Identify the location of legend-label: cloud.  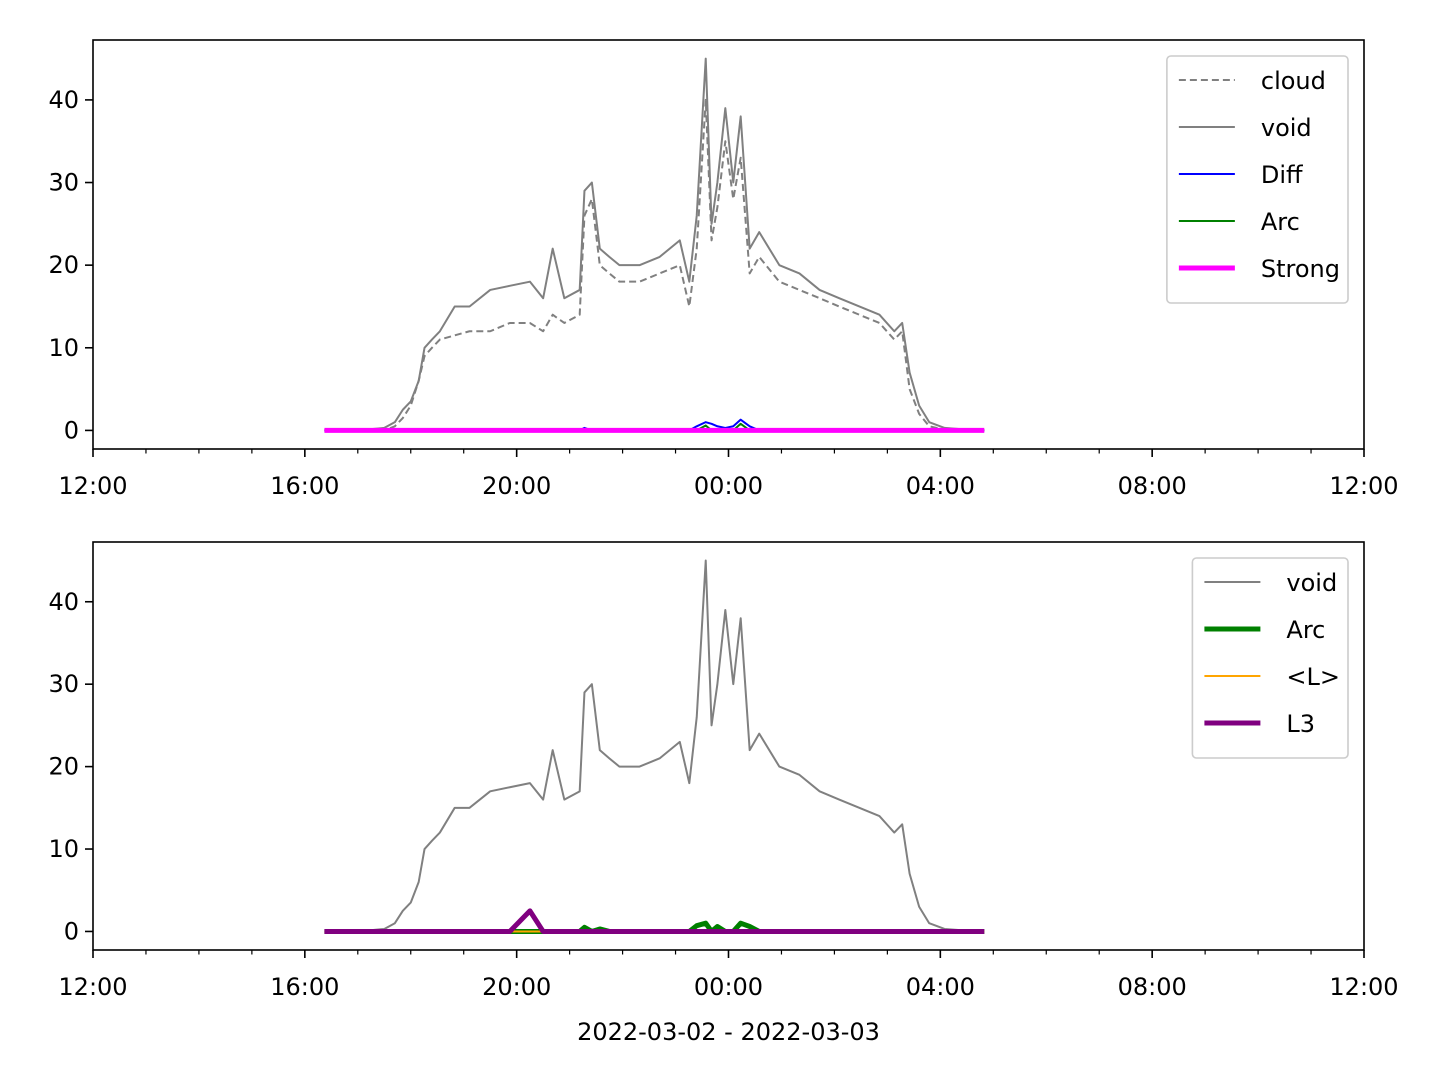
(1293, 81).